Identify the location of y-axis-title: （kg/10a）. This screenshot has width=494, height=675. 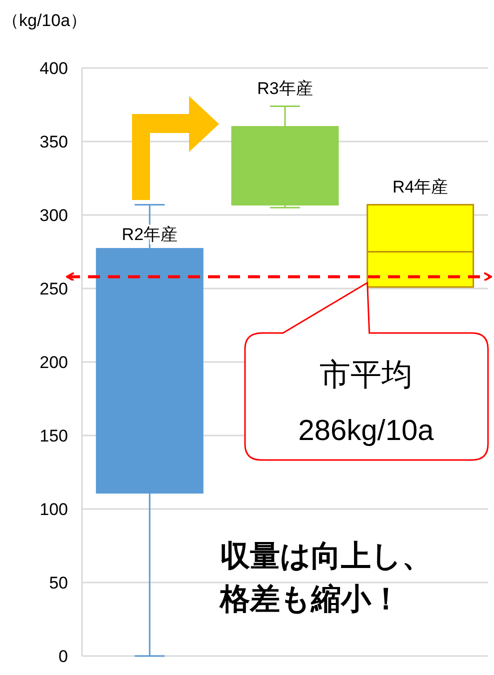
(45, 20).